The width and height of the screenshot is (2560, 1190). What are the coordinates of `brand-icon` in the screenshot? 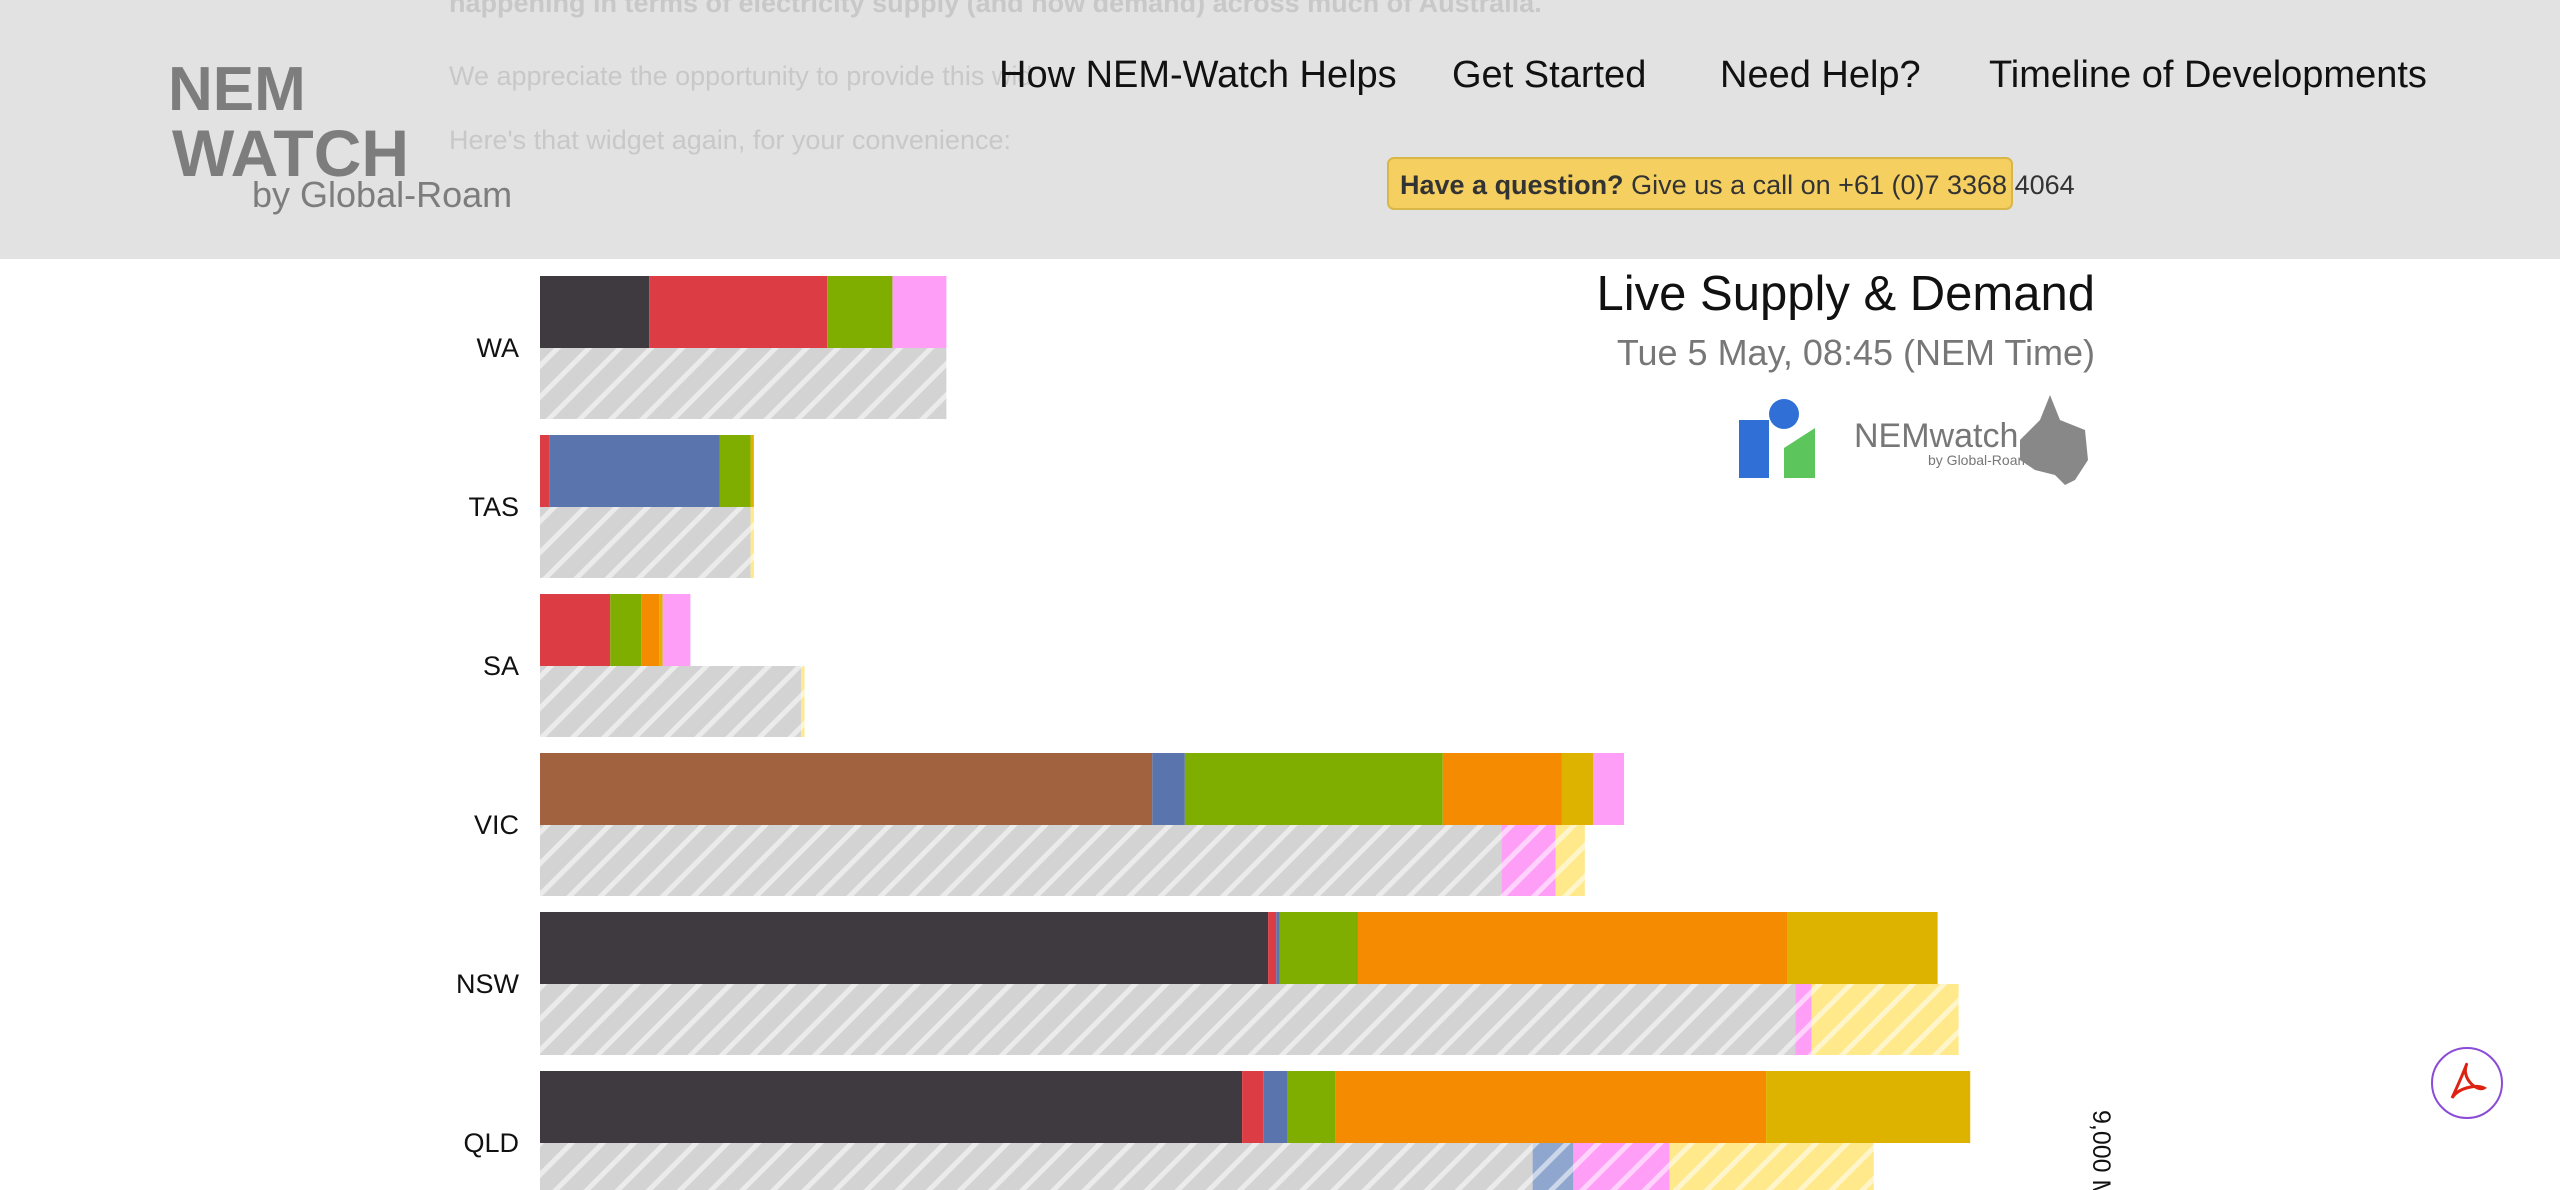 It's located at (1777, 438).